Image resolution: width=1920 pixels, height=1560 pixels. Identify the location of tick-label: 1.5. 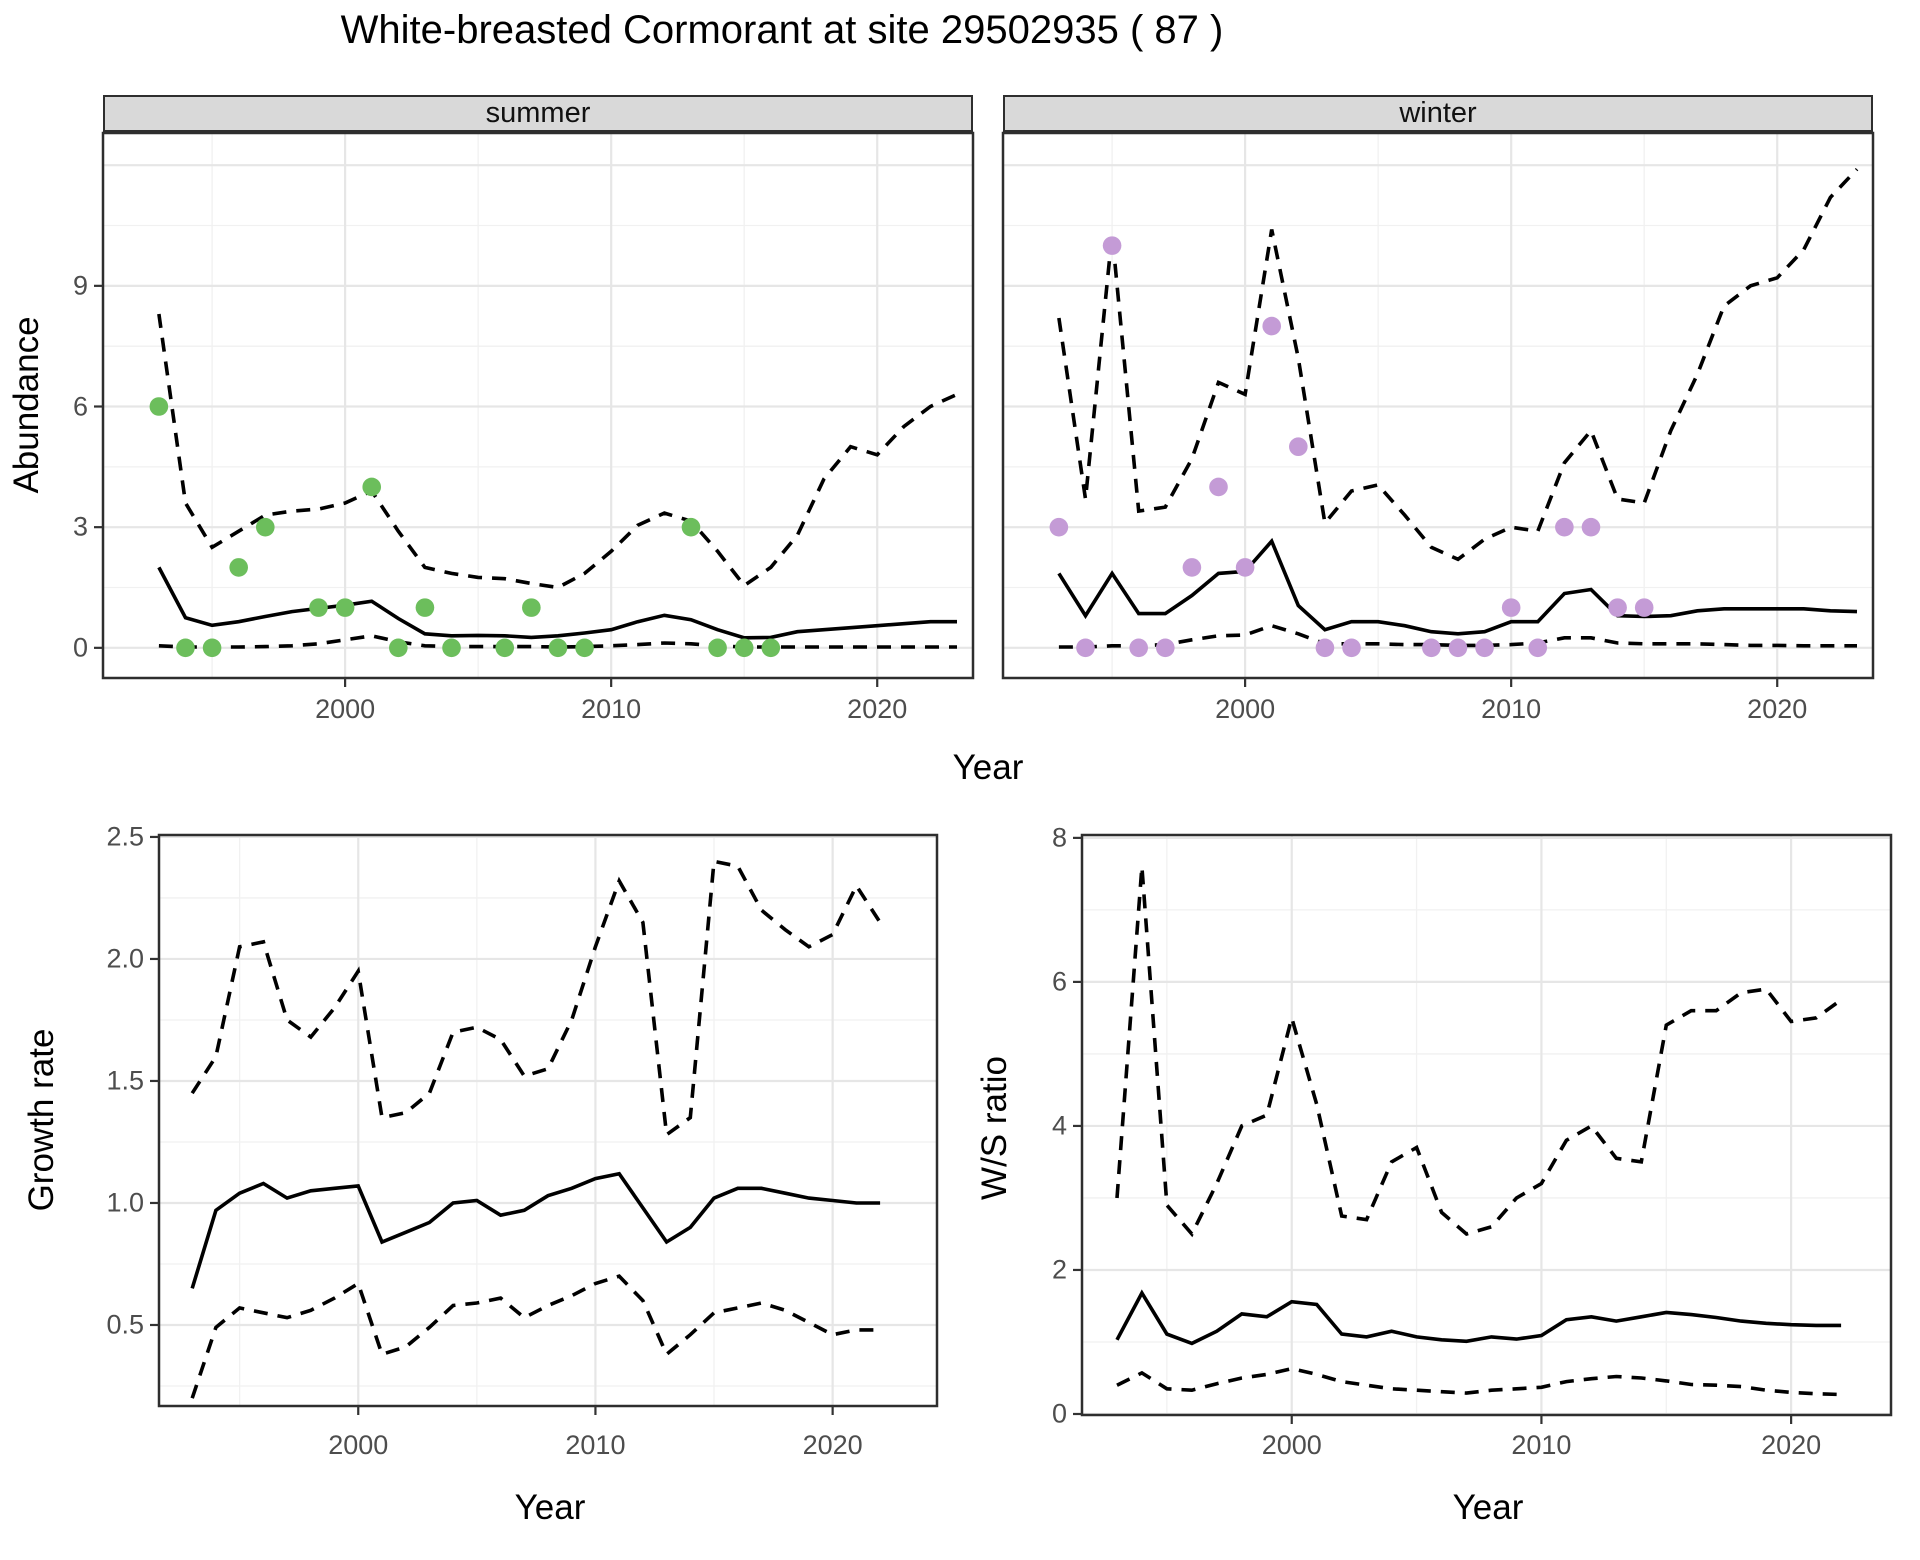
(125, 1080).